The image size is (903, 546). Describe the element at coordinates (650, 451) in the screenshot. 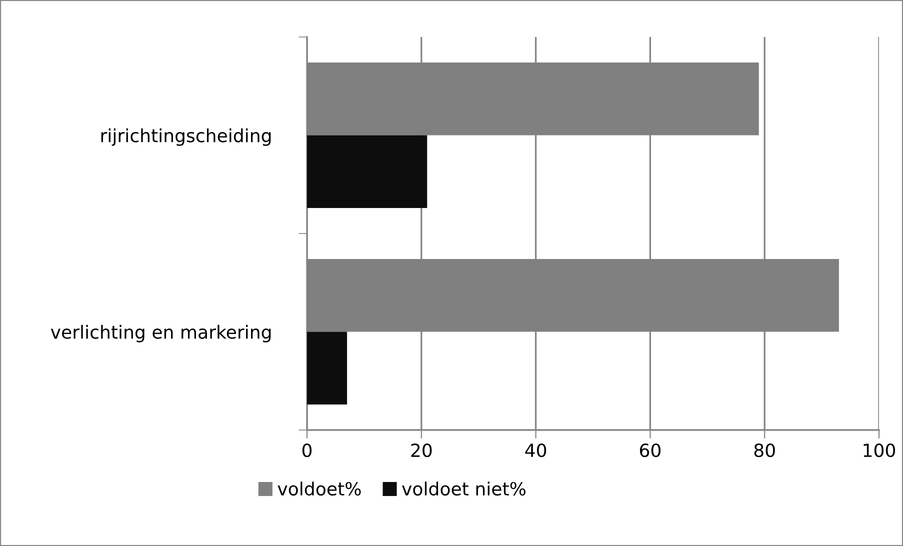

I see `x-tick-label: 60` at that location.